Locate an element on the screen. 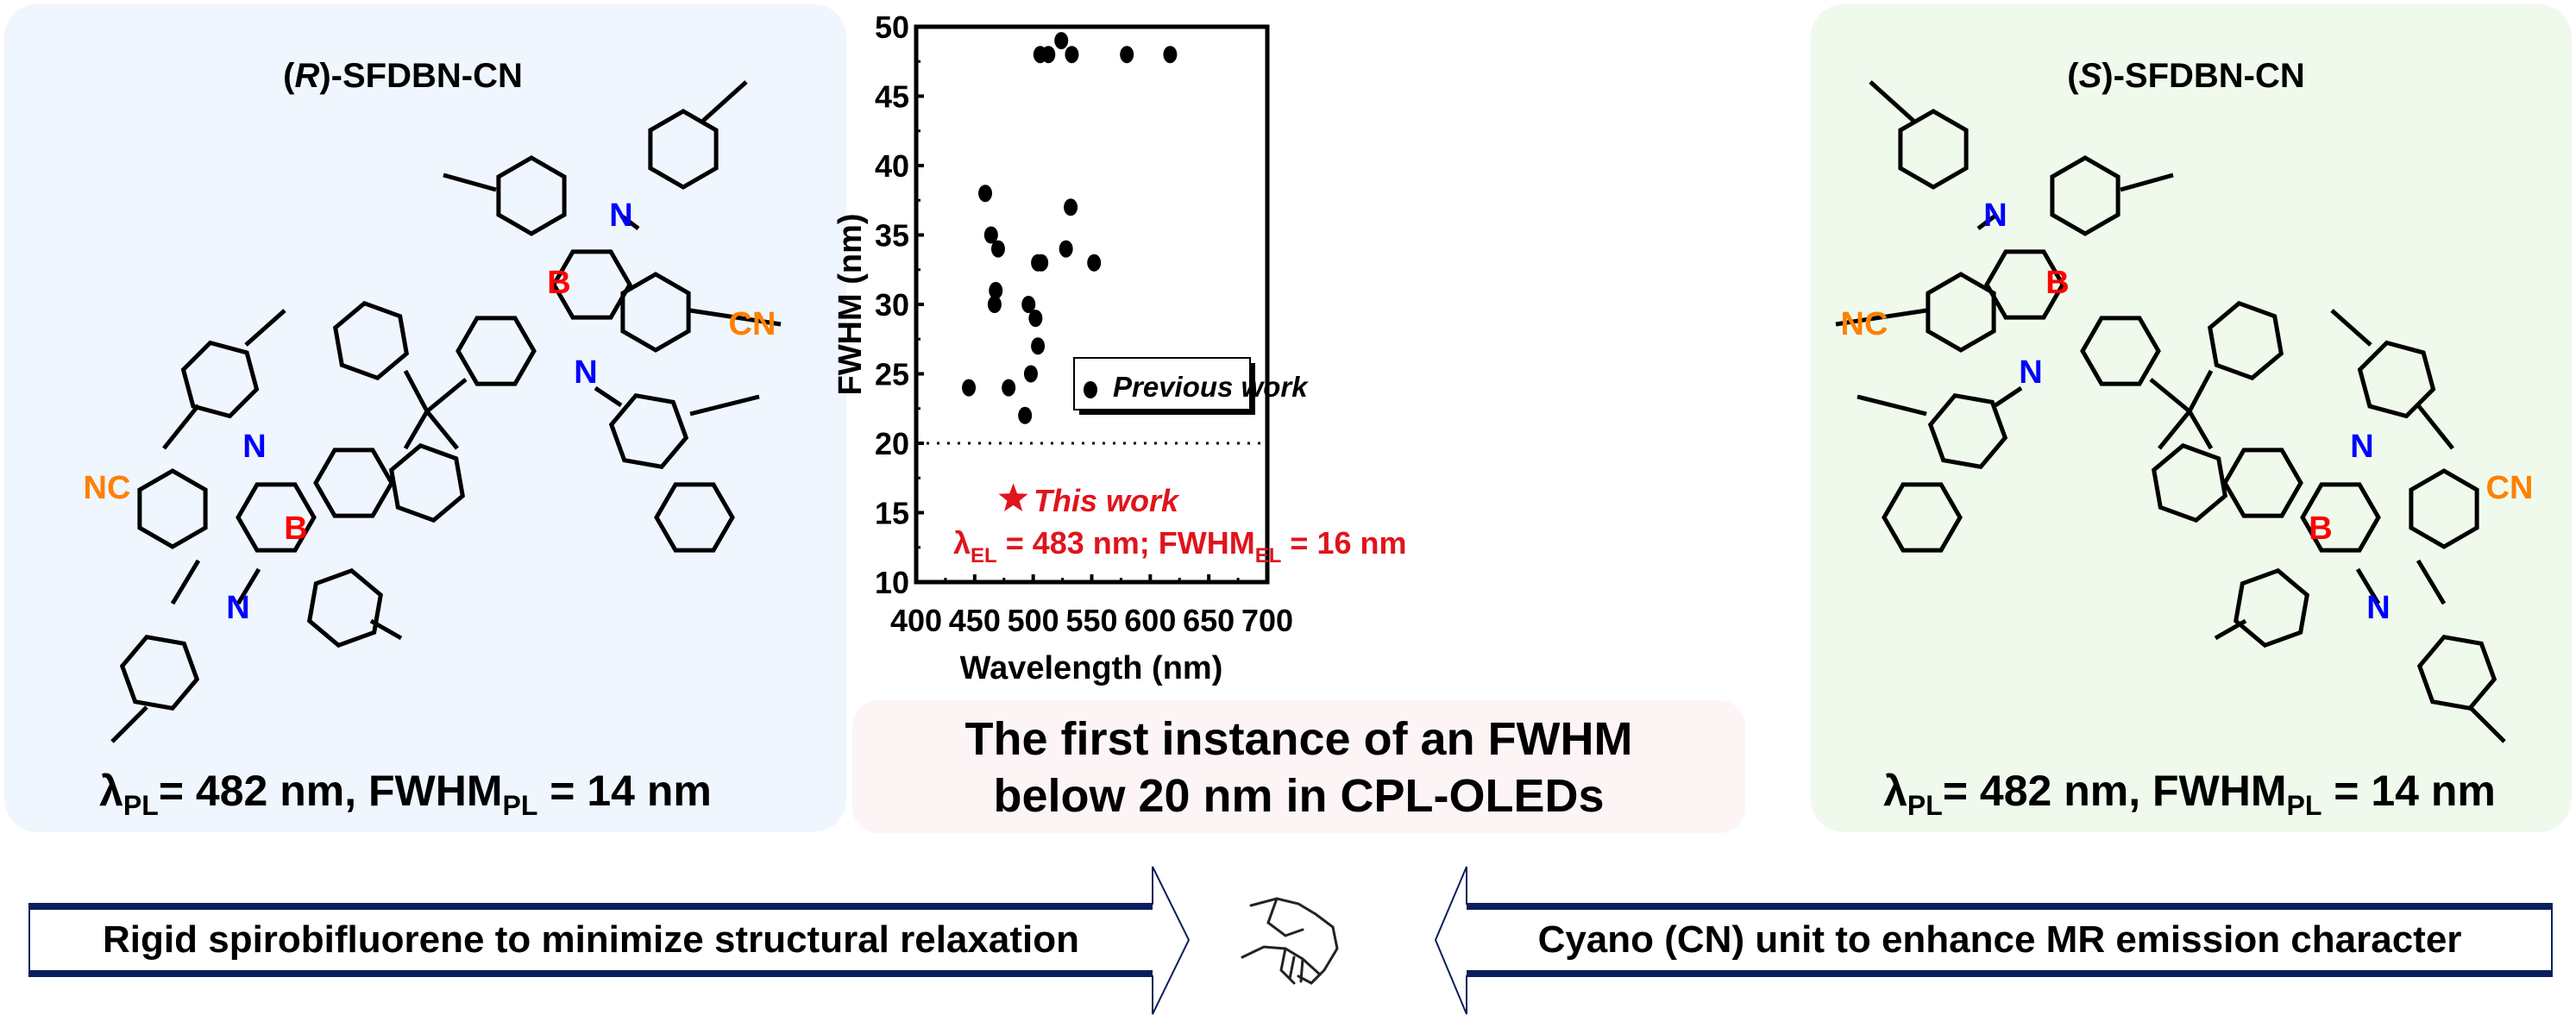 The width and height of the screenshot is (2576, 1015). title-rest: )-SFDBN-CN is located at coordinates (2203, 76).